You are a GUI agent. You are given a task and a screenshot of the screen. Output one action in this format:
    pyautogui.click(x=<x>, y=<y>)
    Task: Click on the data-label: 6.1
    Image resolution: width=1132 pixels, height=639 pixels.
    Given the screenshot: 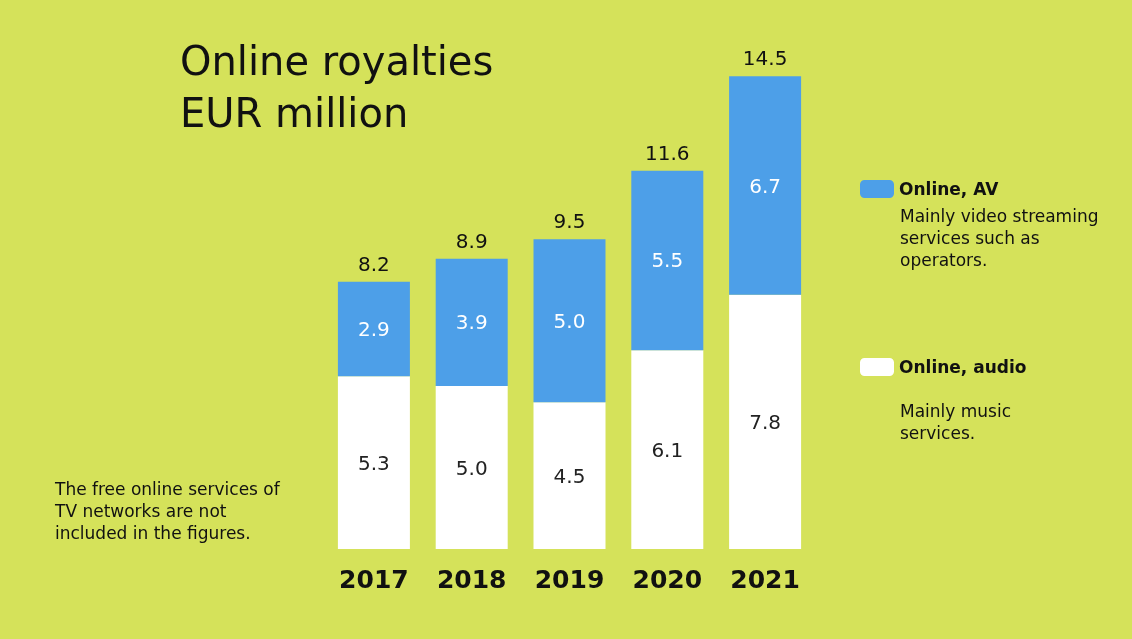 What is the action you would take?
    pyautogui.click(x=667, y=449)
    